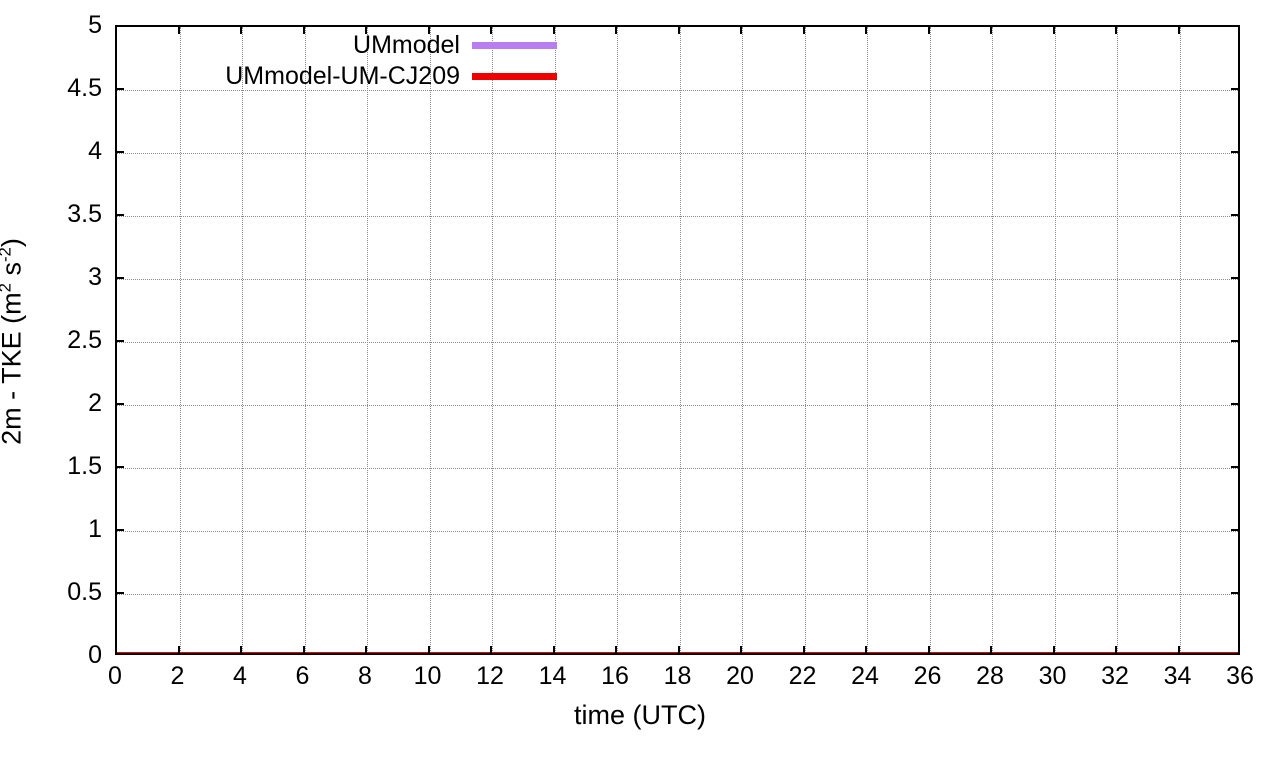 The width and height of the screenshot is (1280, 760). I want to click on y-axis-tick-label: 3, so click(95, 277).